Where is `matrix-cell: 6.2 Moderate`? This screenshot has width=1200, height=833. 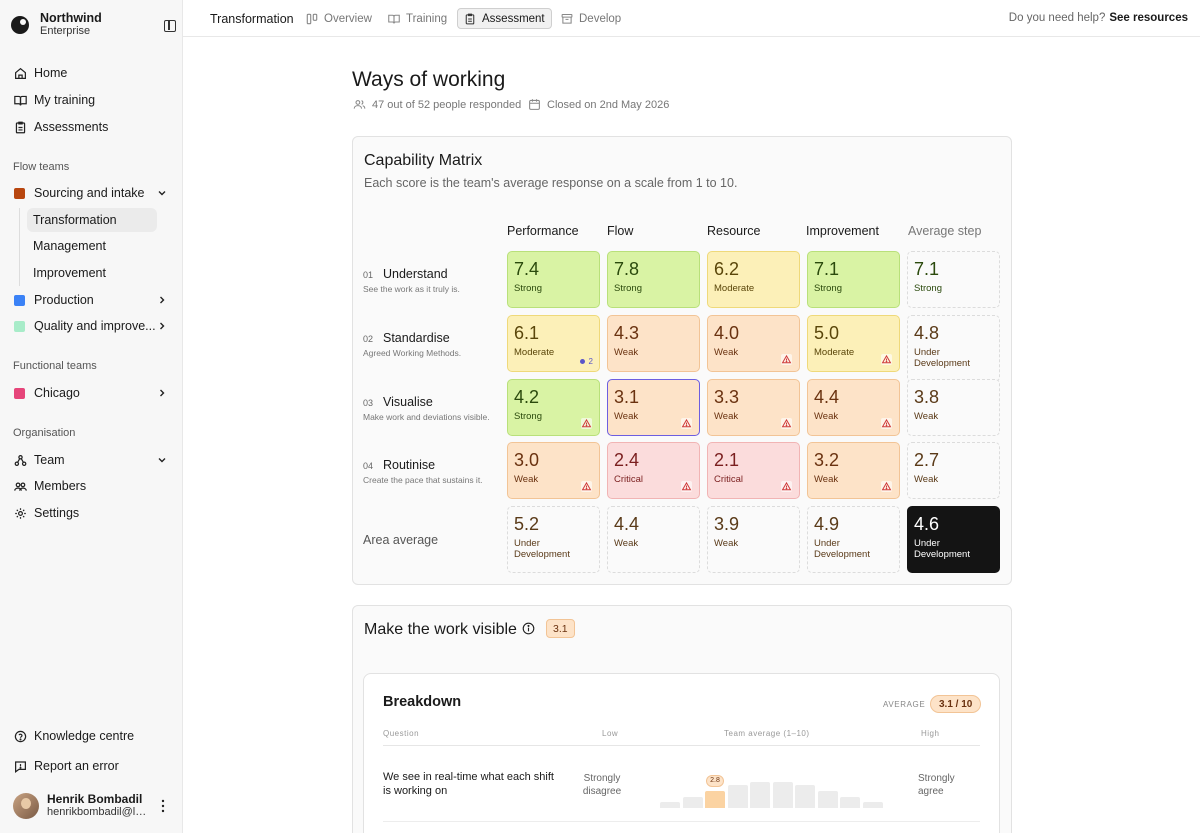
matrix-cell: 6.2 Moderate is located at coordinates (753, 279).